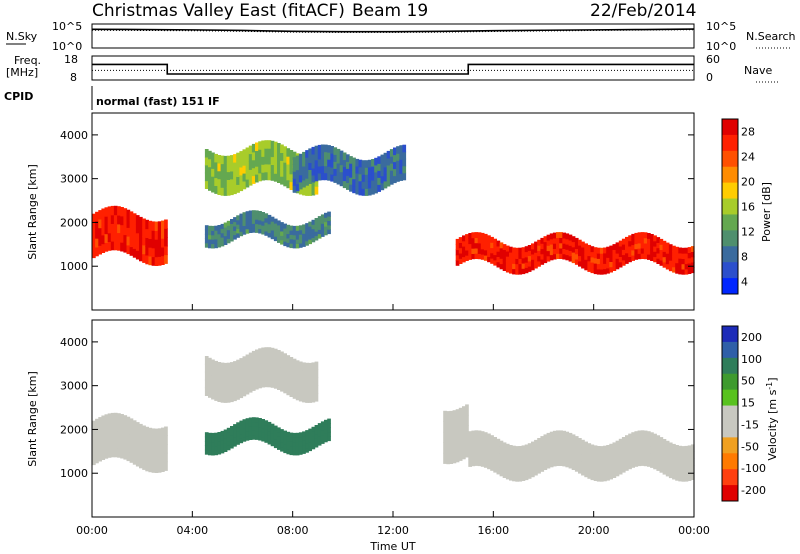  What do you see at coordinates (73, 77) in the screenshot?
I see `freq-left-tick-bottom: 8` at bounding box center [73, 77].